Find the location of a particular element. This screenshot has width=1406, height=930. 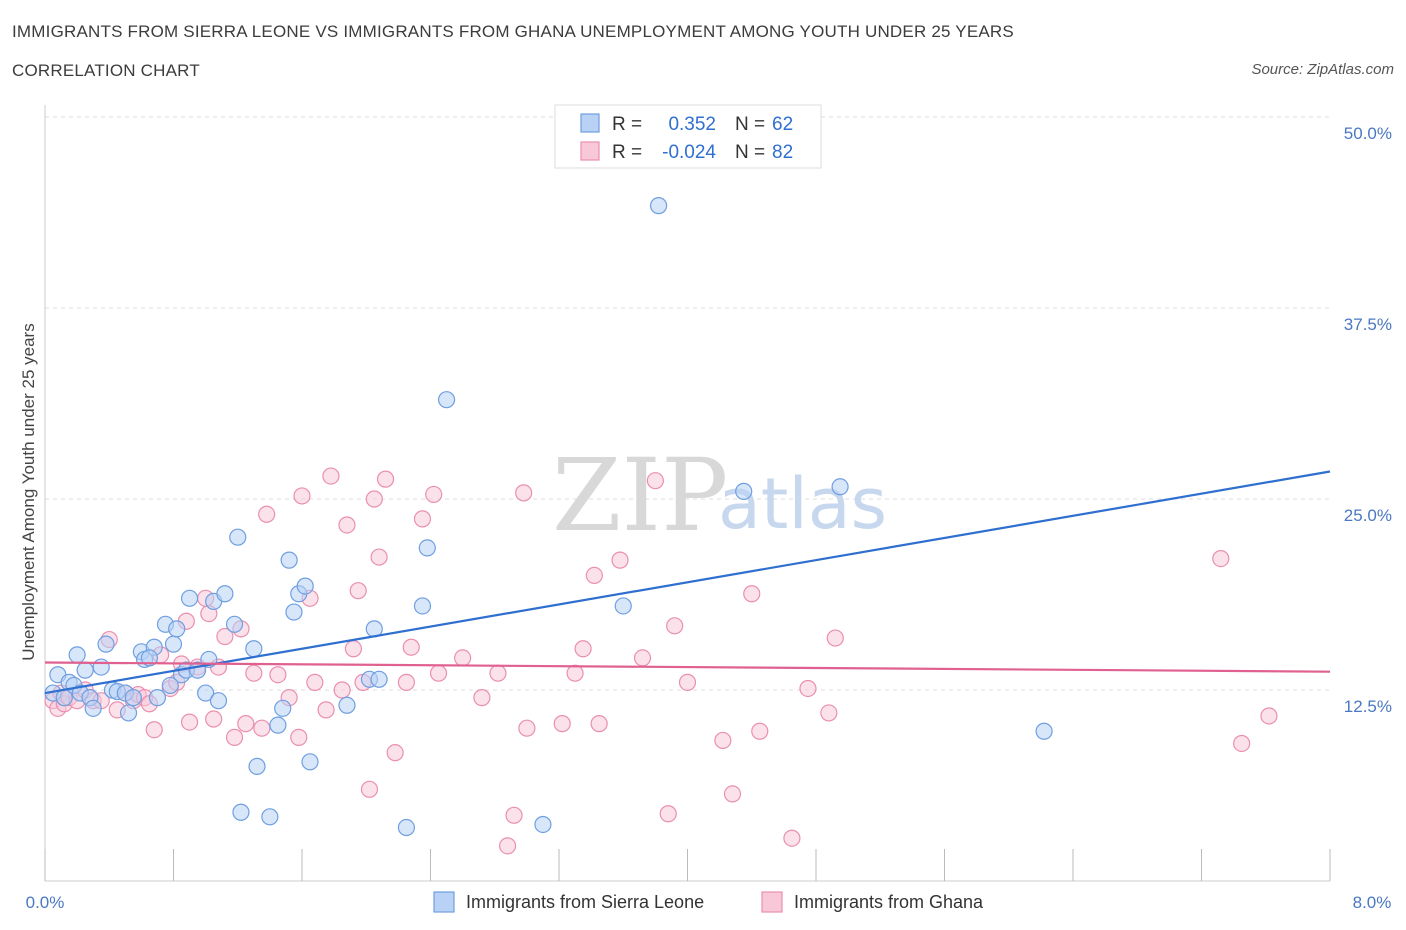

legend-n-label-2: N = is located at coordinates (750, 152).